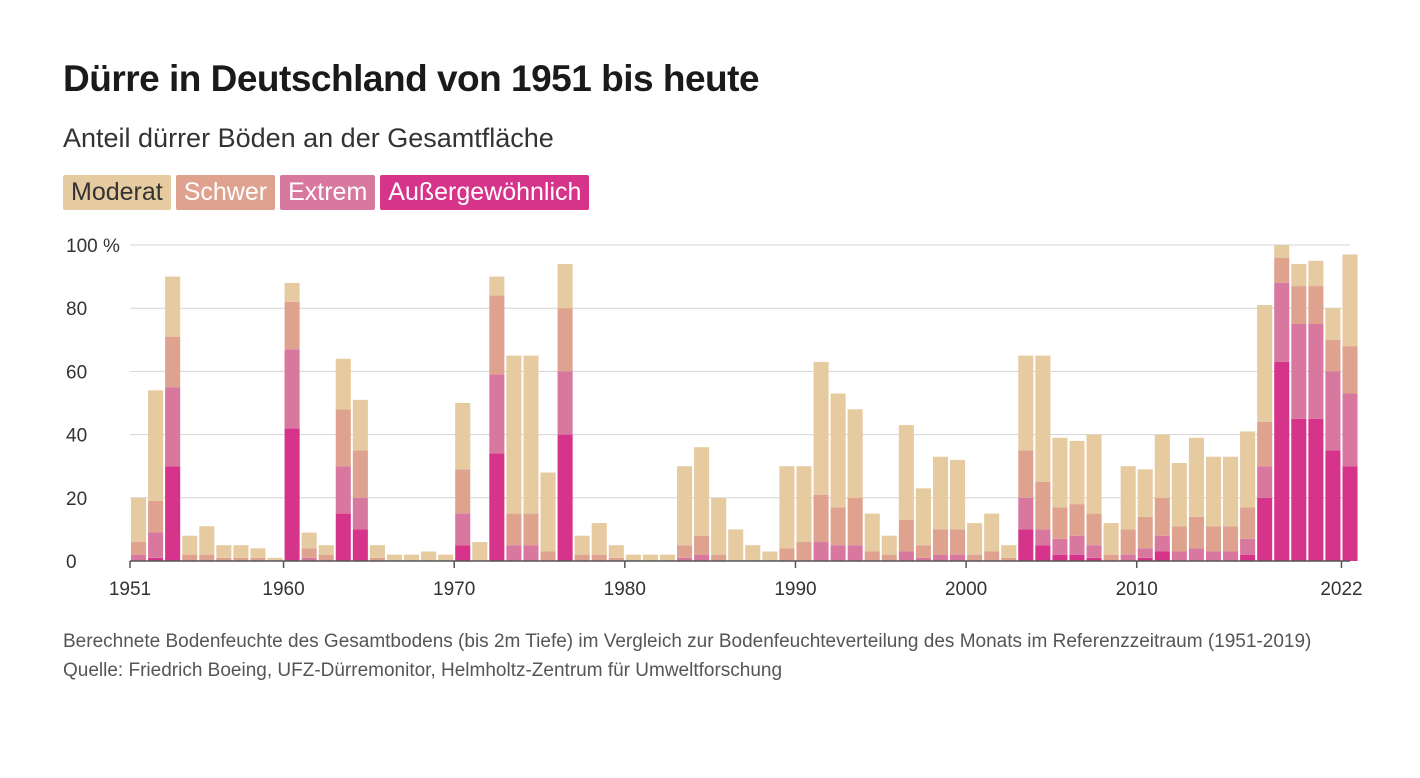  What do you see at coordinates (76, 499) in the screenshot?
I see `y-tick-label: 20` at bounding box center [76, 499].